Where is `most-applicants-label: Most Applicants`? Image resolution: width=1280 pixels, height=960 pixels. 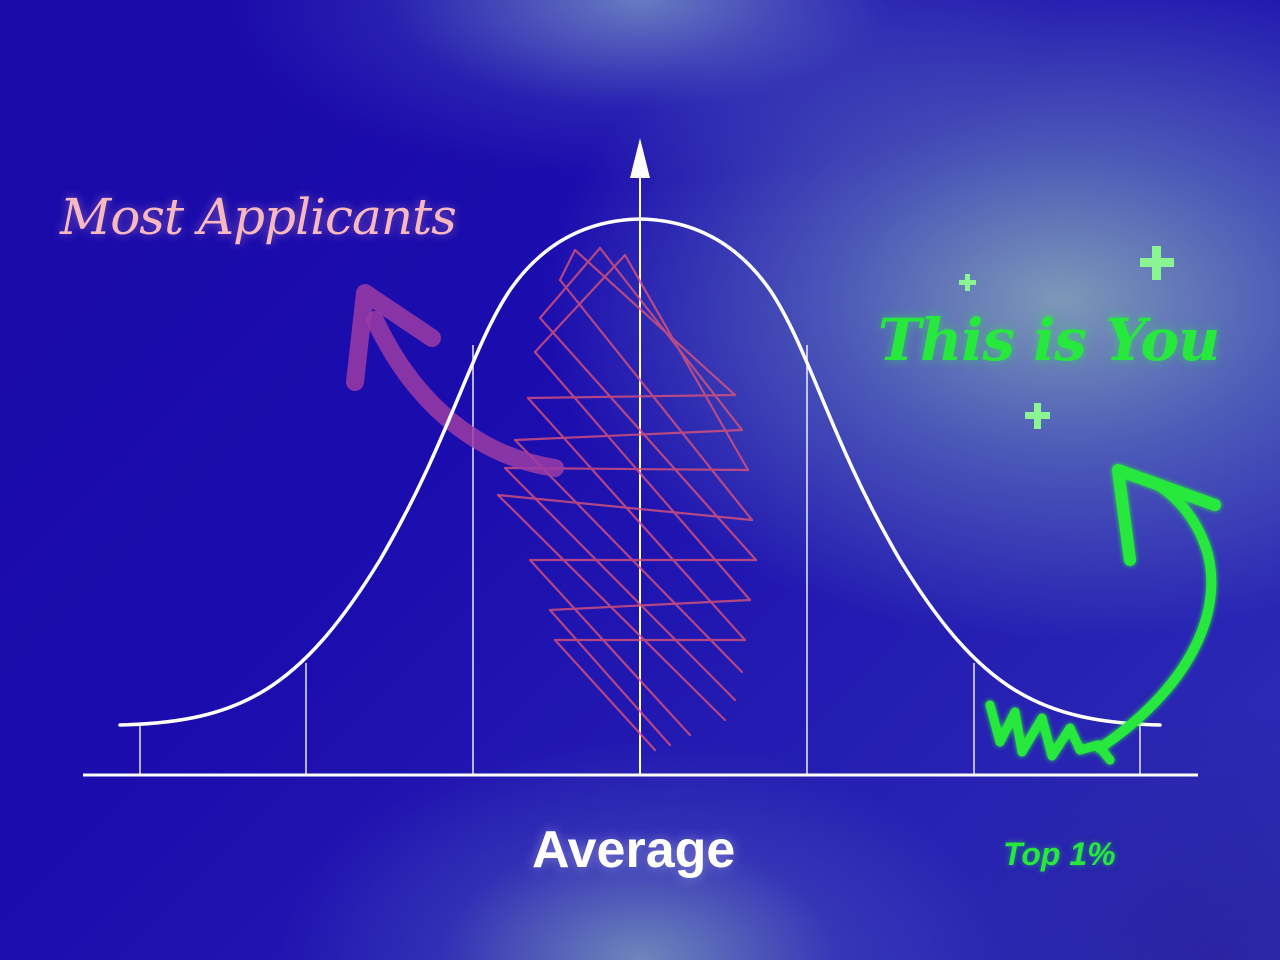
most-applicants-label: Most Applicants is located at coordinates (258, 217).